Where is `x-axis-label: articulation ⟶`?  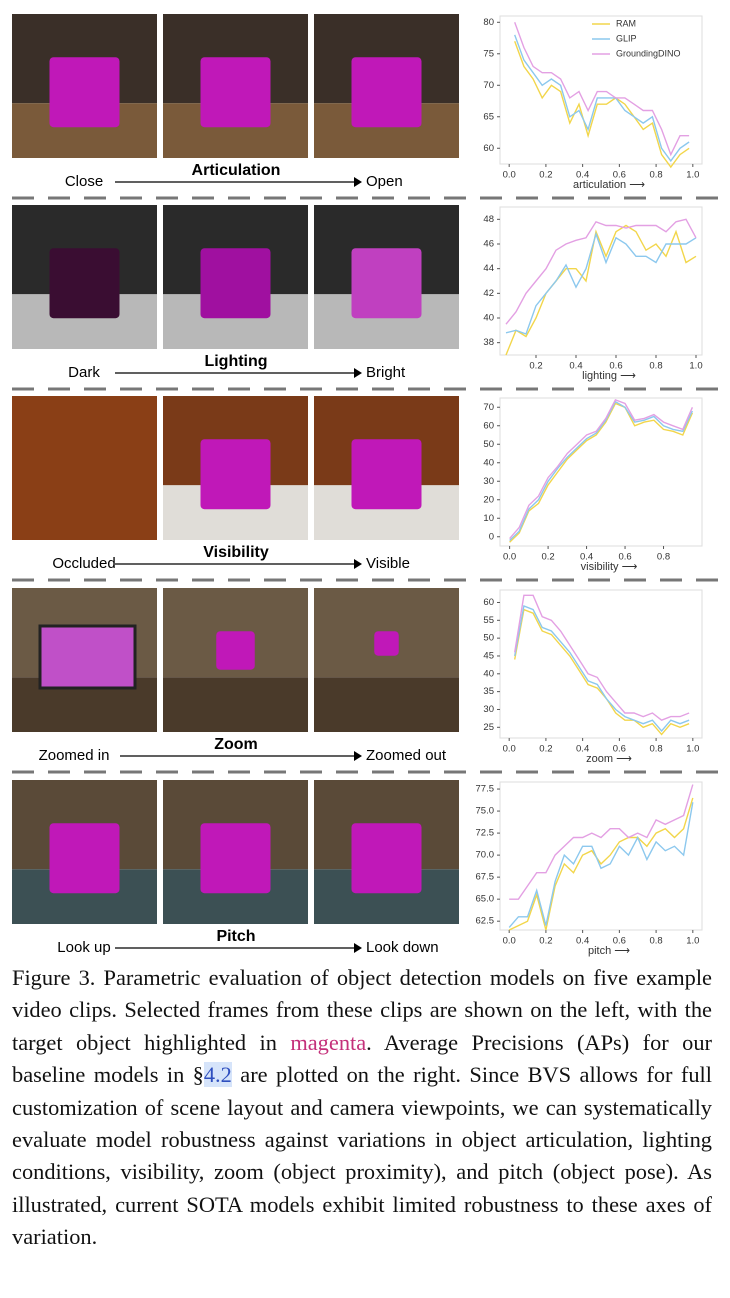
x-axis-label: articulation ⟶ is located at coordinates (609, 185).